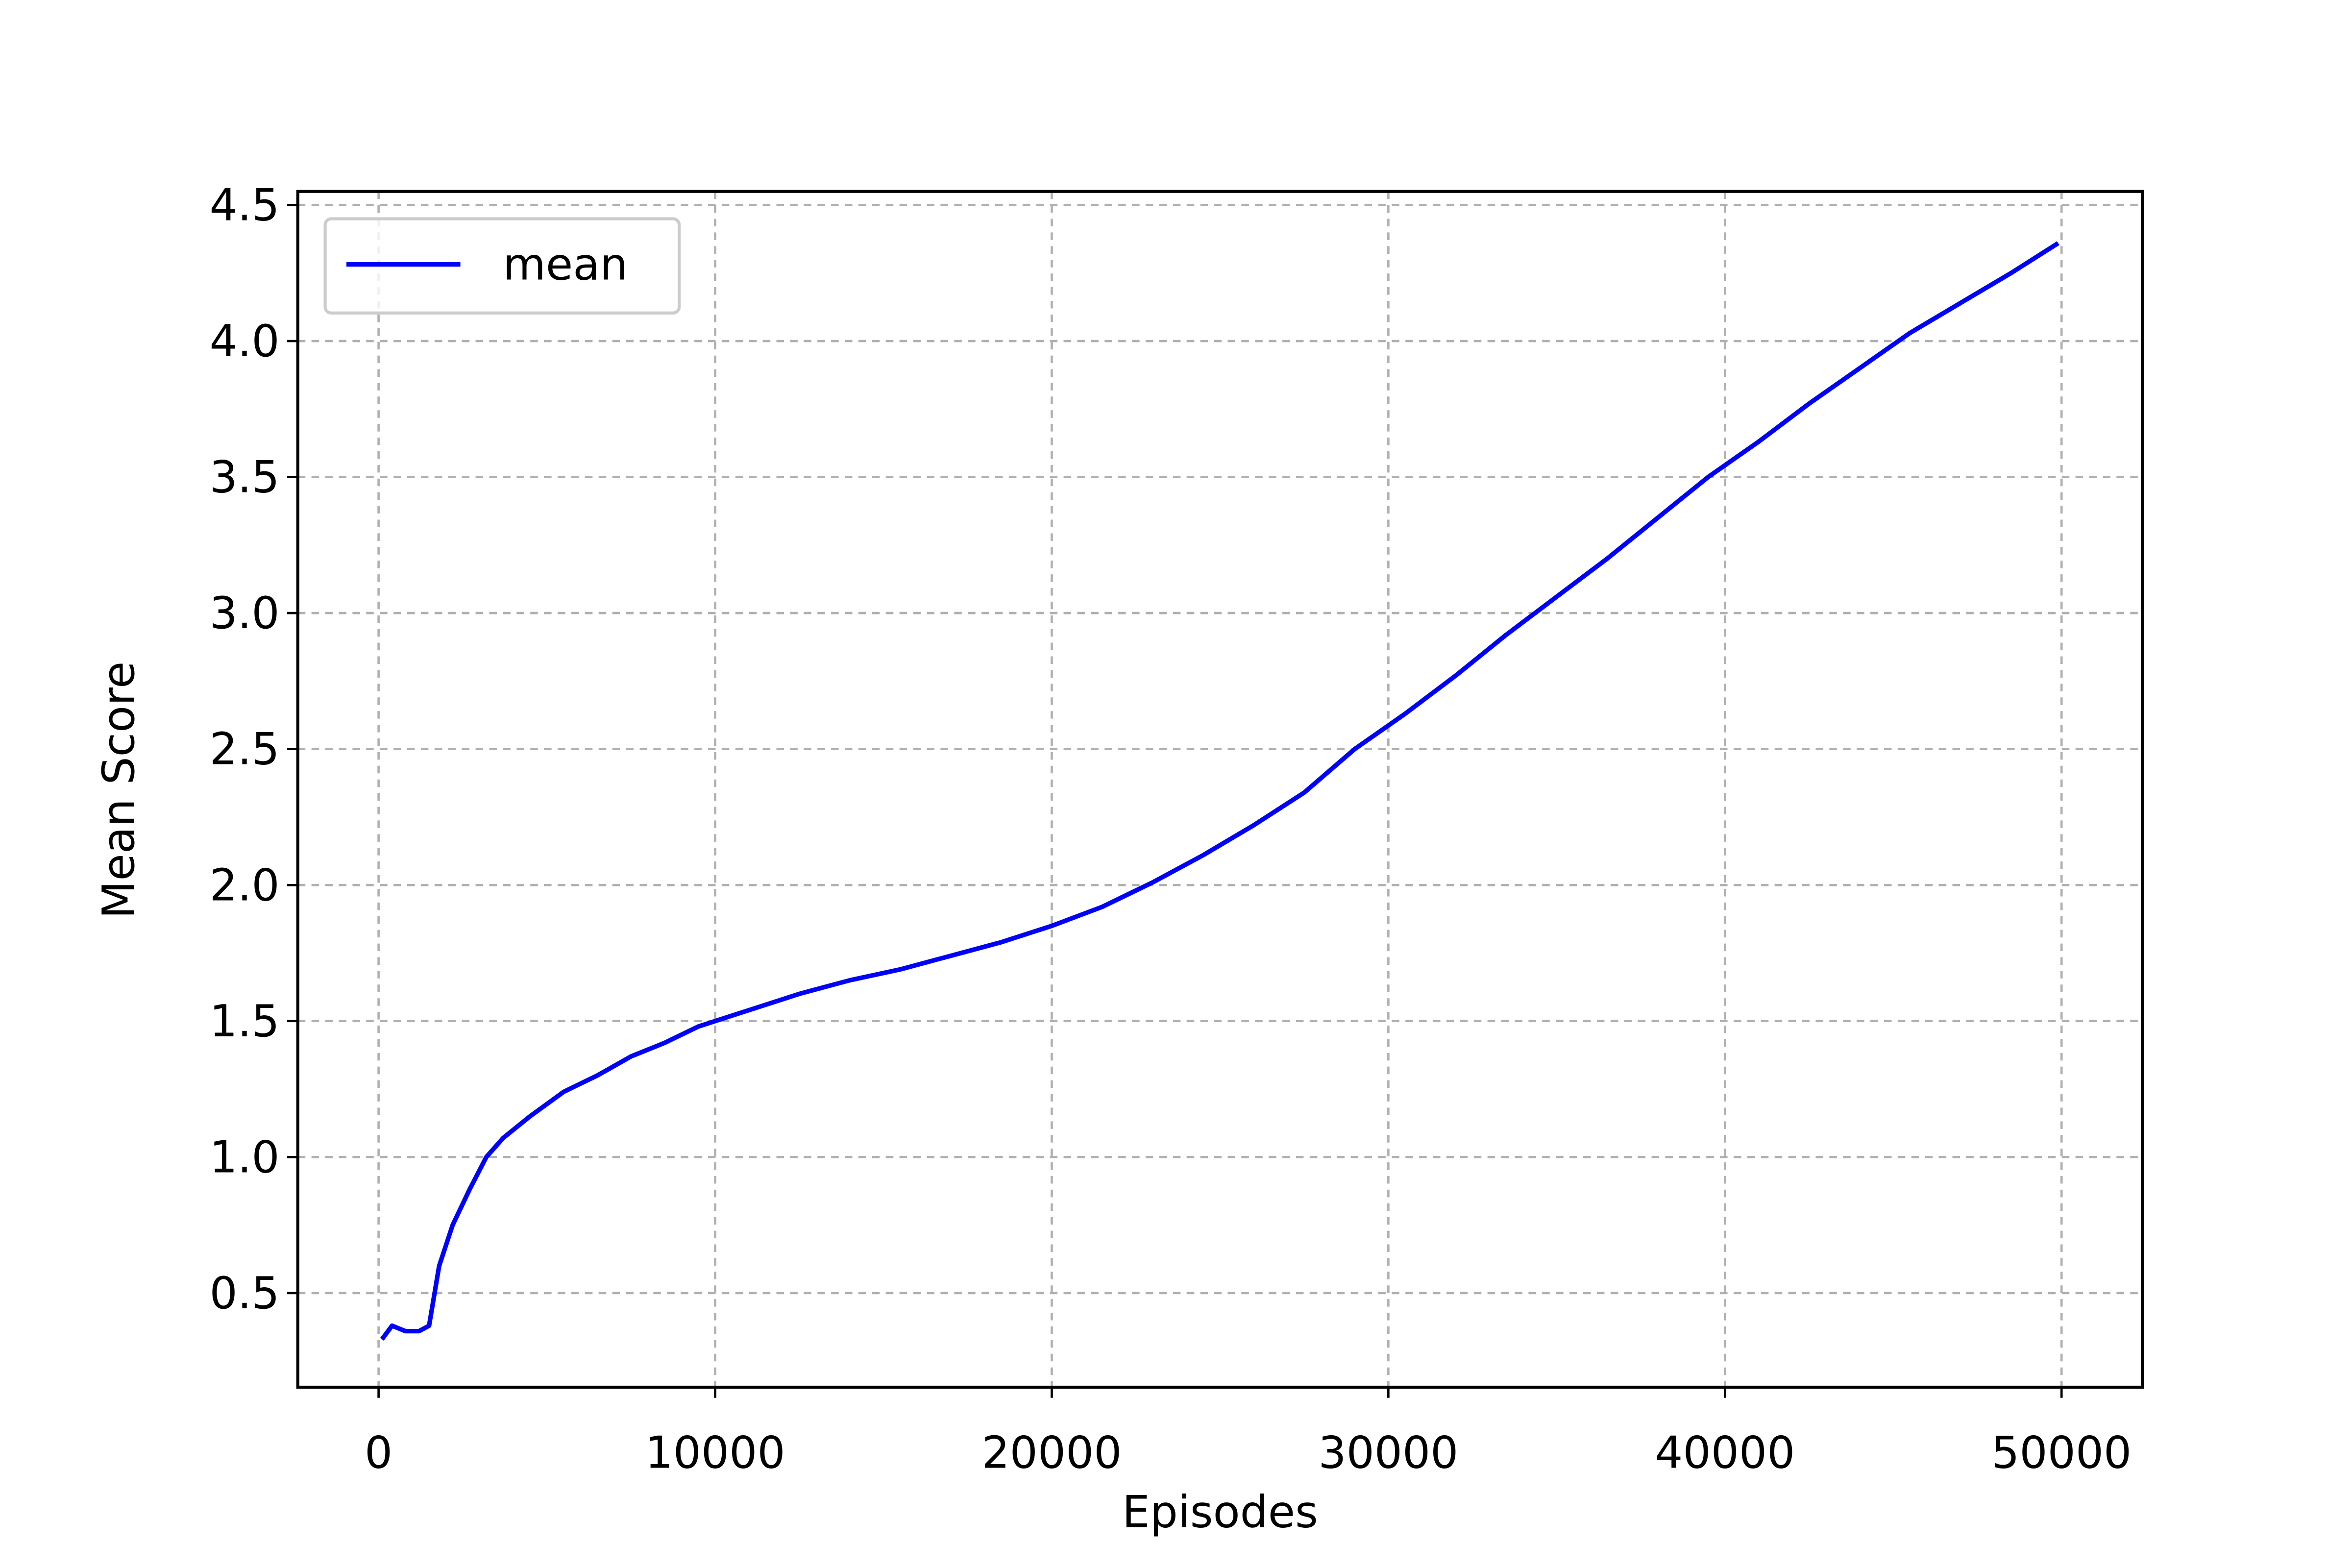 The image size is (2352, 1568). Describe the element at coordinates (565, 265) in the screenshot. I see `legend-label: mean` at that location.